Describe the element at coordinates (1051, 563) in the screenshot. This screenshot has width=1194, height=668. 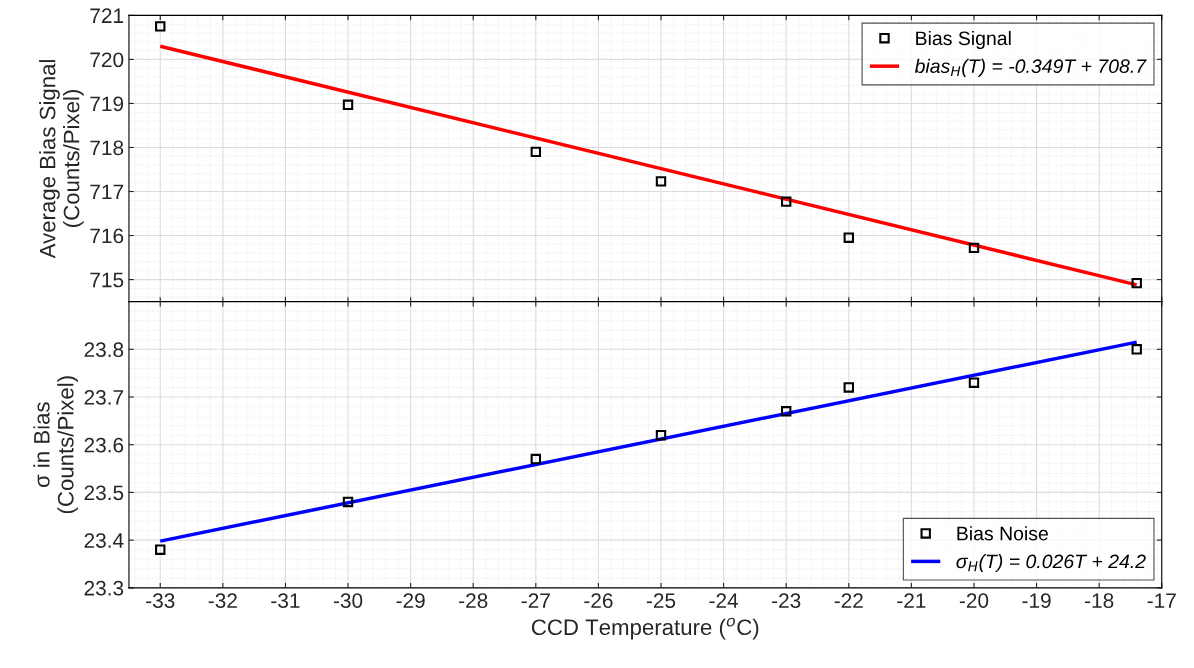
I see `legend-label: σ$_{H}$(T) = 0.026T + 24.2` at that location.